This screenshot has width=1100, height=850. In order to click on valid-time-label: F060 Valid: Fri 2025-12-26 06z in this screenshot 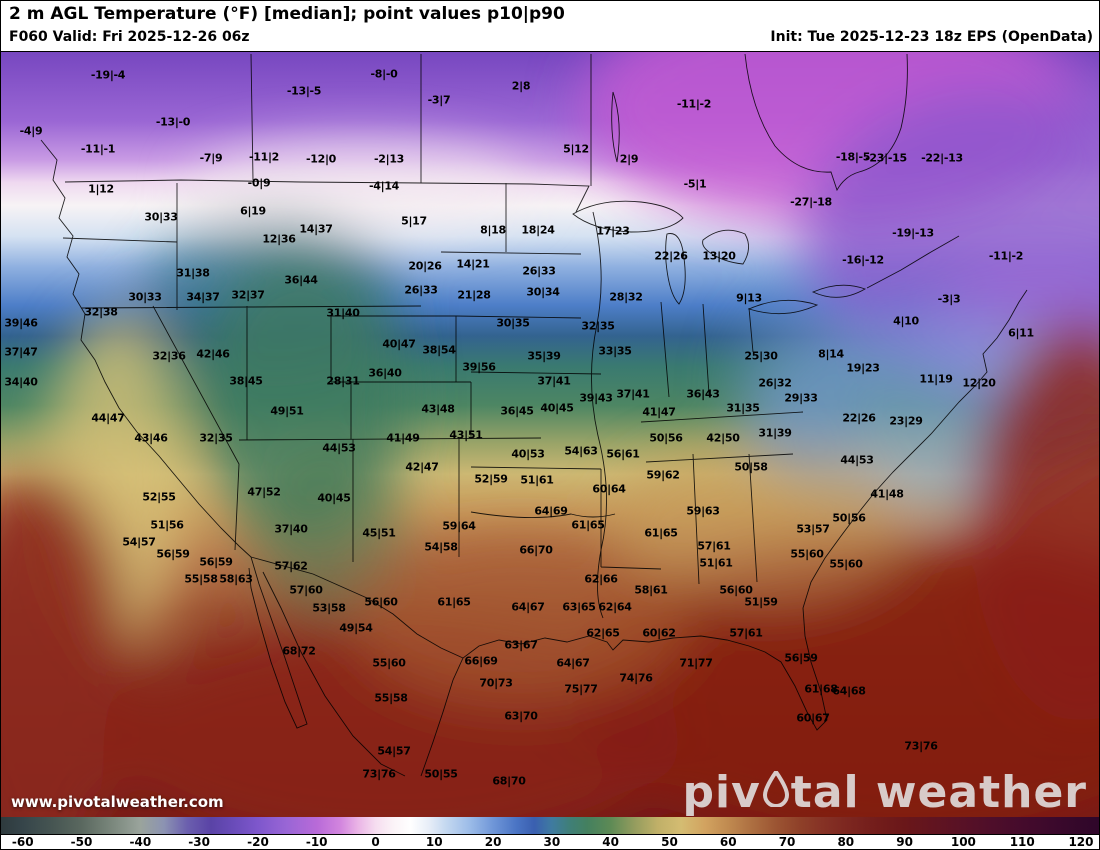, I will do `click(129, 37)`.